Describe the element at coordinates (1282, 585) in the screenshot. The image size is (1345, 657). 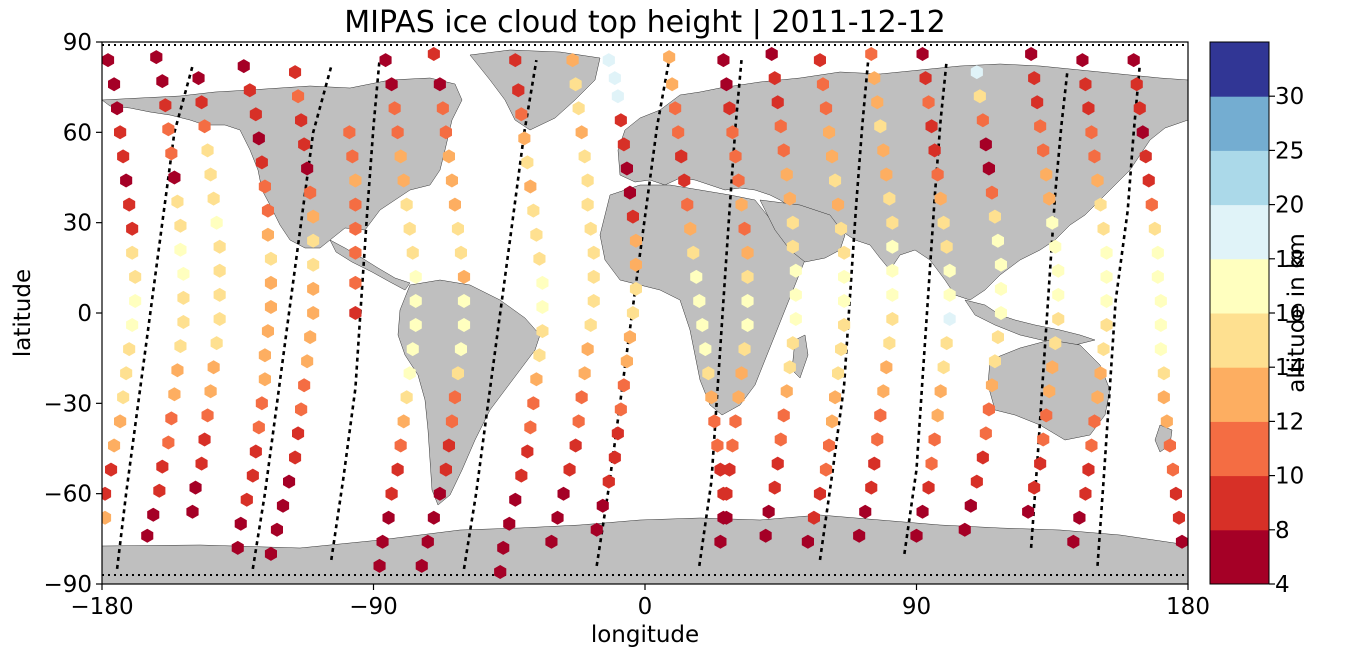
I see `colorbar-tick-label: 4` at that location.